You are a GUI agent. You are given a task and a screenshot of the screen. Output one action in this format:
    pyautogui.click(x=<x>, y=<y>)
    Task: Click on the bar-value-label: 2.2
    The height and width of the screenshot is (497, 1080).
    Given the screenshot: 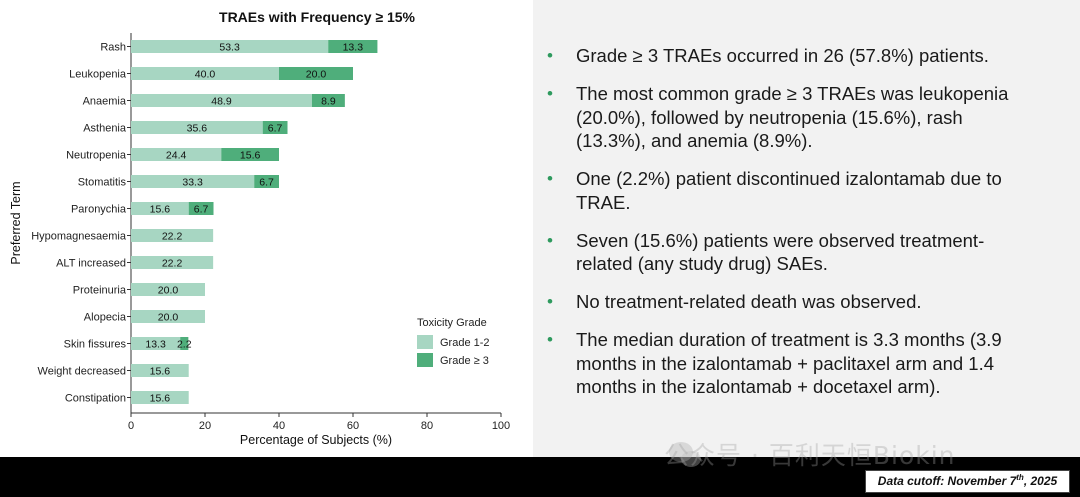 What is the action you would take?
    pyautogui.click(x=184, y=345)
    